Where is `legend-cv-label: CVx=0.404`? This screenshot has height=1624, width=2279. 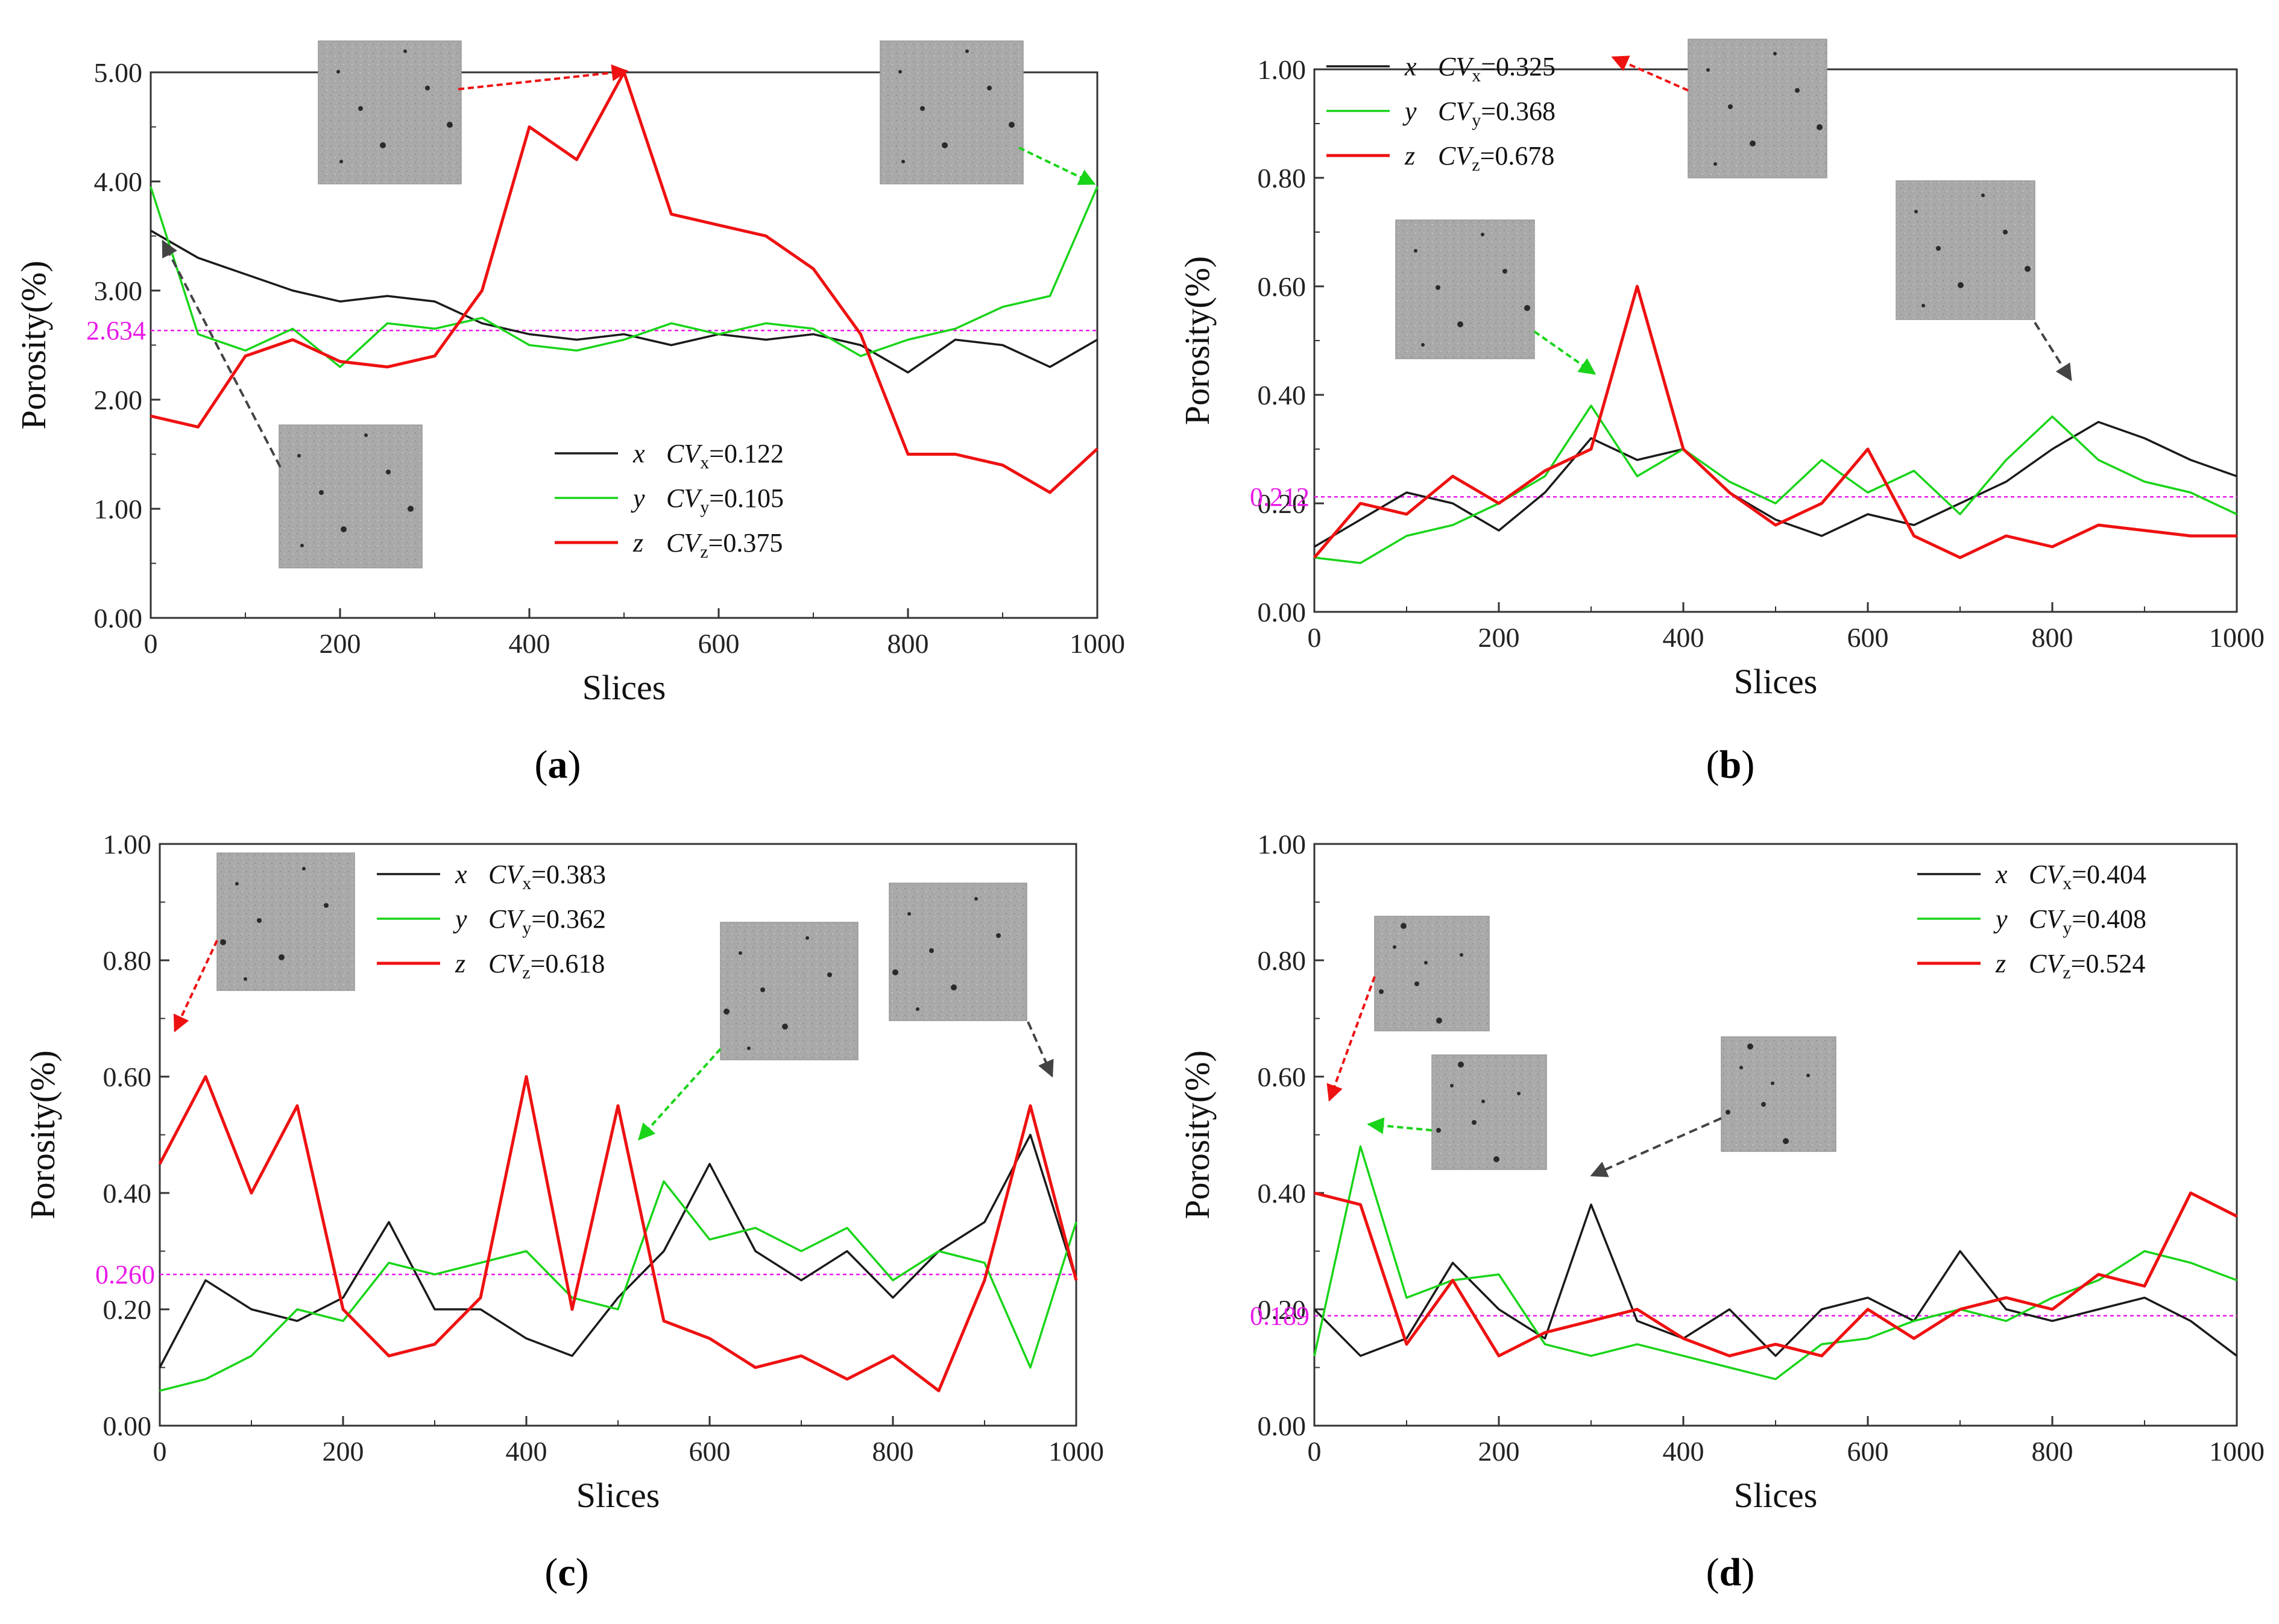 legend-cv-label: CVx=0.404 is located at coordinates (2087, 877).